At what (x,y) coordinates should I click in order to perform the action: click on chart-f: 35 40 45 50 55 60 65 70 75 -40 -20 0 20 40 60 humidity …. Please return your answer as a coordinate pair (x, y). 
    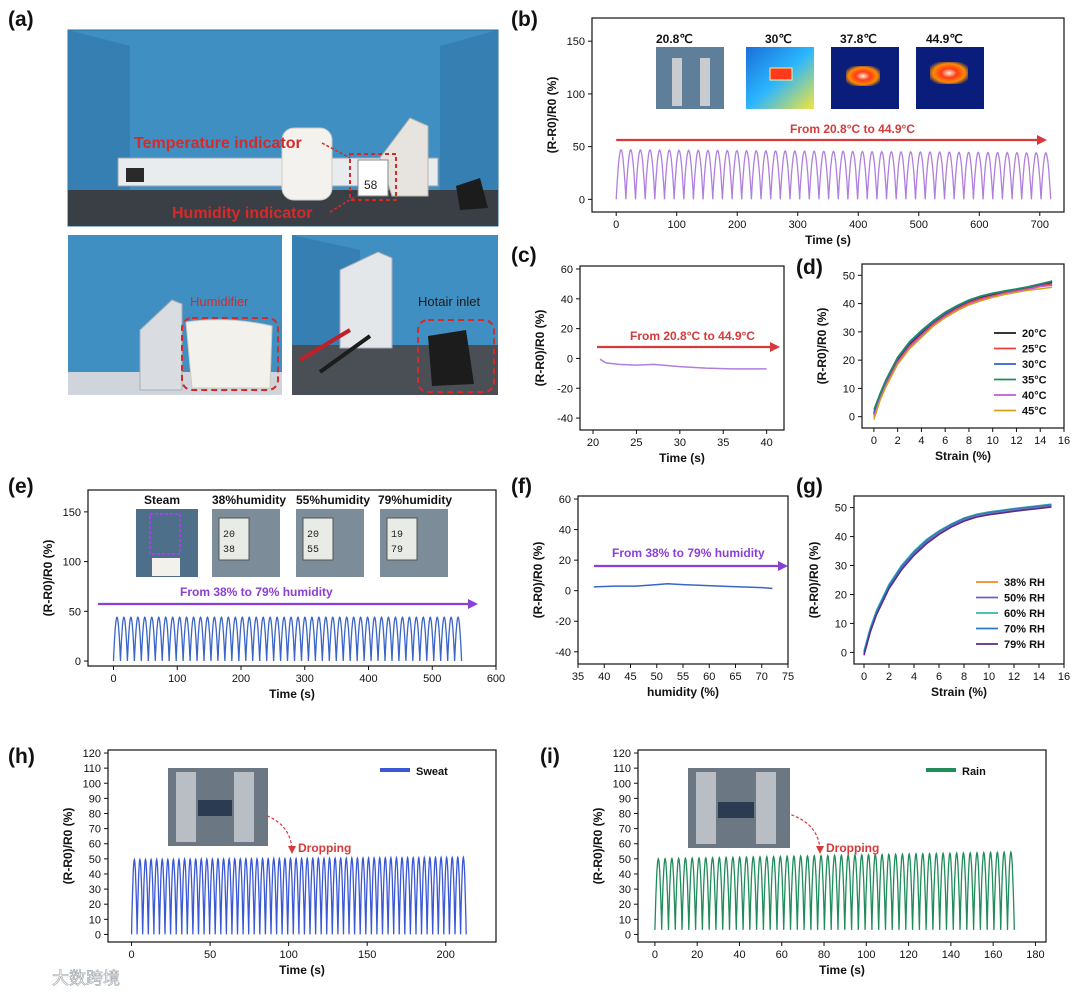
    Looking at the image, I should click on (662, 596).